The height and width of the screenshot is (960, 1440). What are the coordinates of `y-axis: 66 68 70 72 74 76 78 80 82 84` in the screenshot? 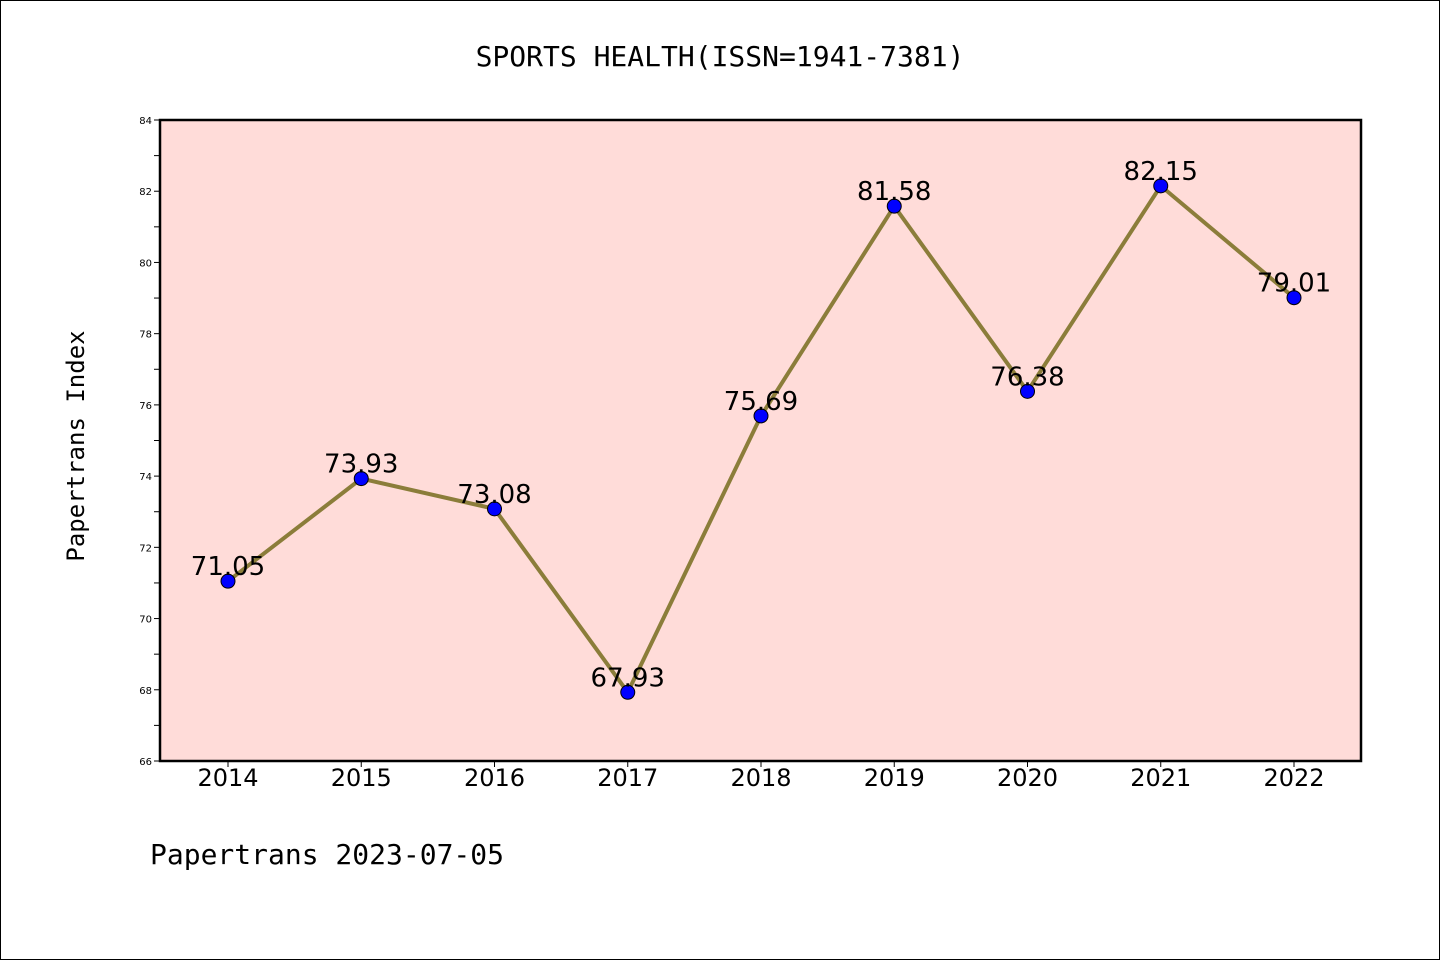 It's located at (149, 442).